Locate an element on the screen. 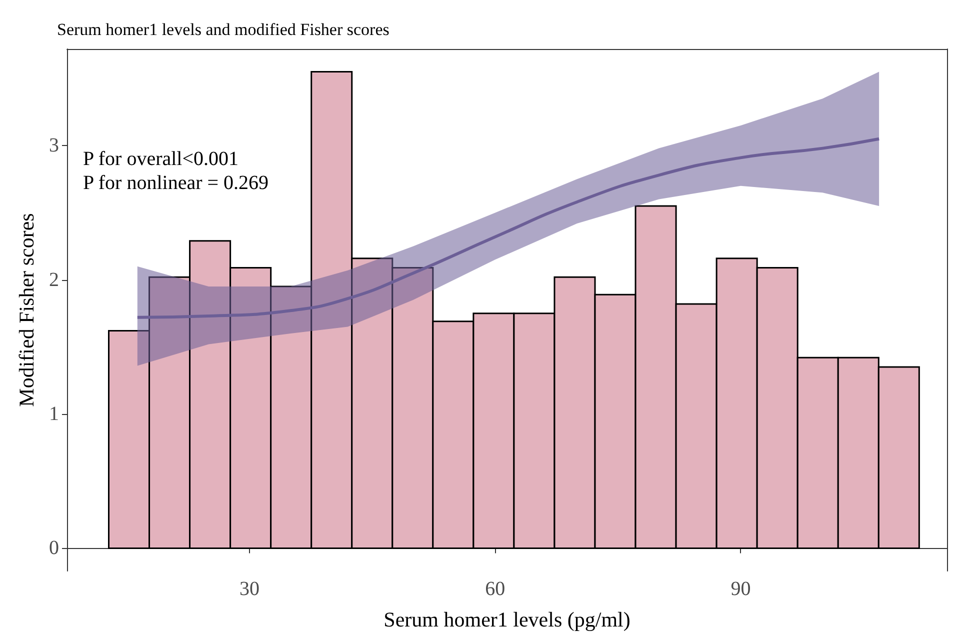 Image resolution: width=956 pixels, height=643 pixels. chart-title: Serum homer1 levels and modified Fisher scores is located at coordinates (223, 29).